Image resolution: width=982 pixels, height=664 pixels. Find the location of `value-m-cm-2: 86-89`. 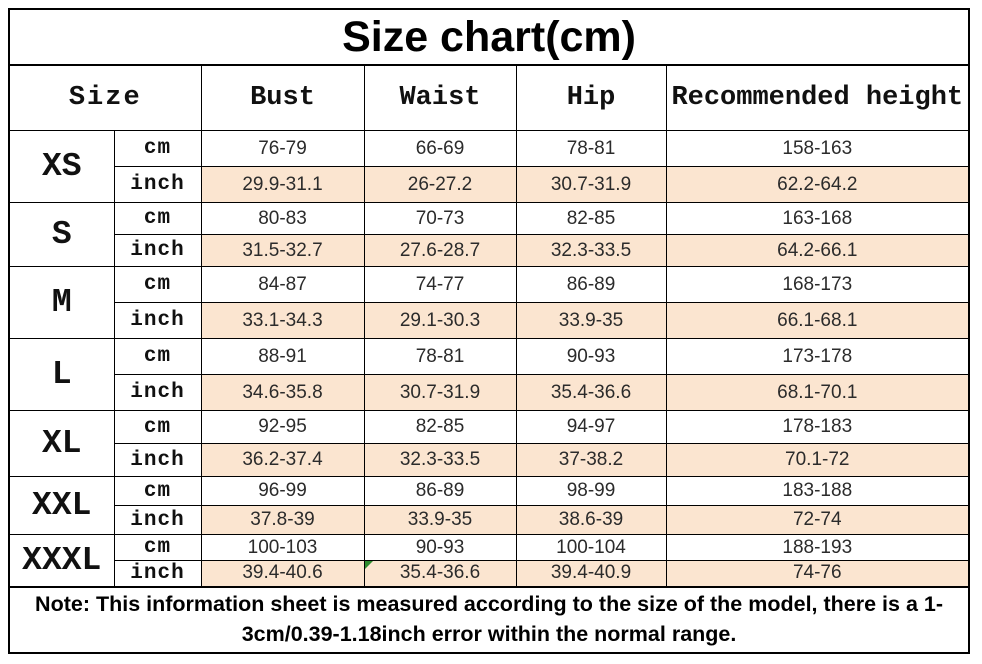

value-m-cm-2: 86-89 is located at coordinates (591, 284).